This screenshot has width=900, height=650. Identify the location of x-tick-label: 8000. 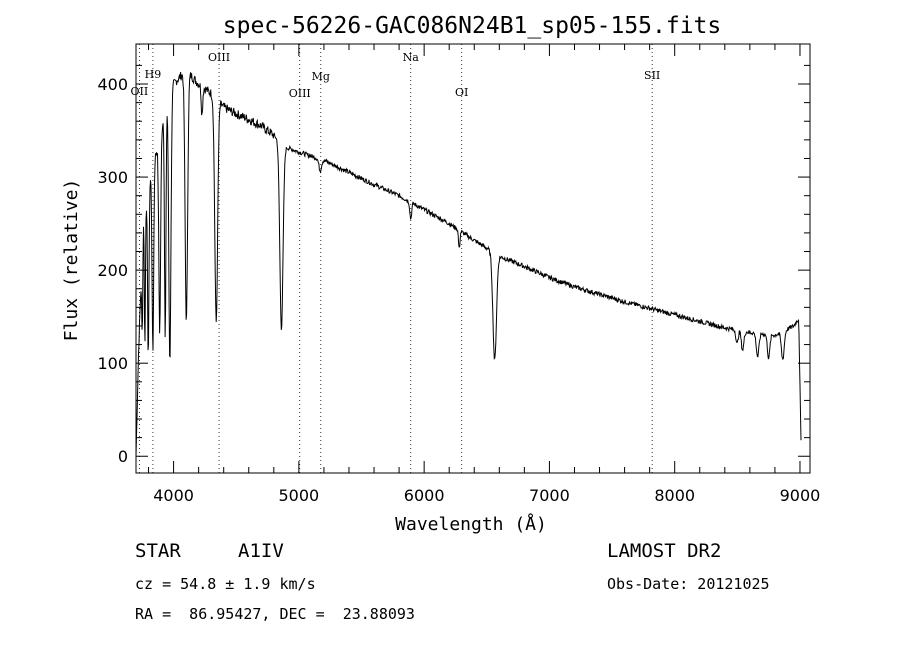
(674, 495).